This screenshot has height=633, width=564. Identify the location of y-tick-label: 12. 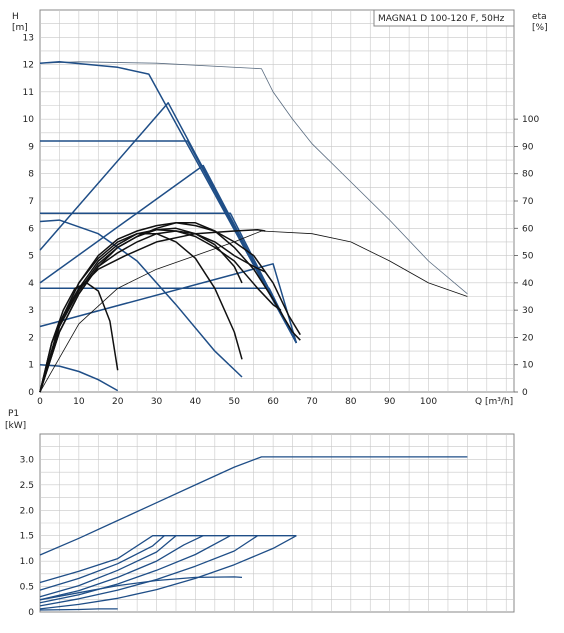
(28, 66).